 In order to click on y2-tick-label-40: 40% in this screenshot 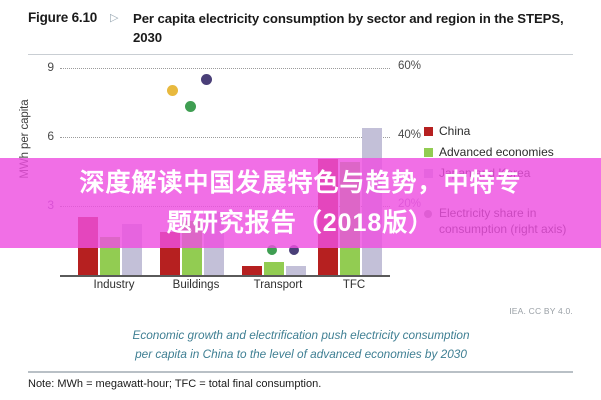, I will do `click(410, 135)`.